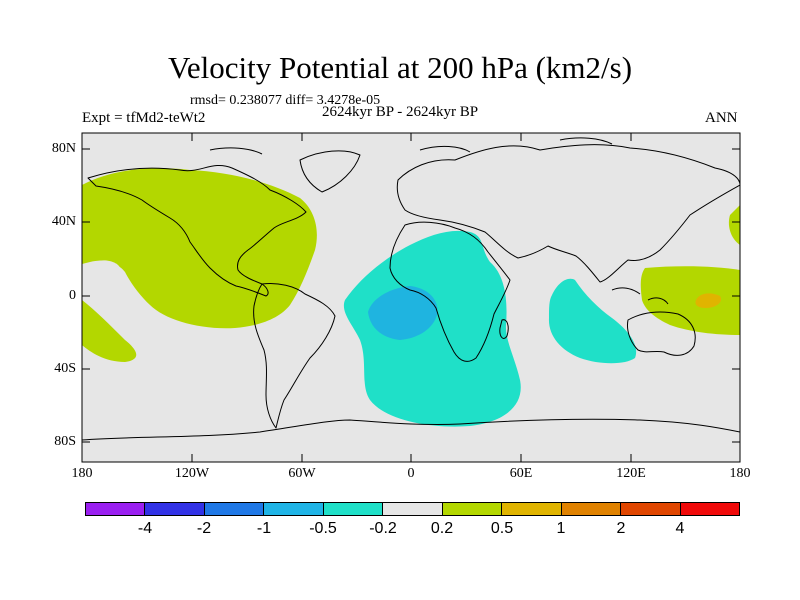 The image size is (800, 600). Describe the element at coordinates (561, 528) in the screenshot. I see `colorbar-label: 1` at that location.